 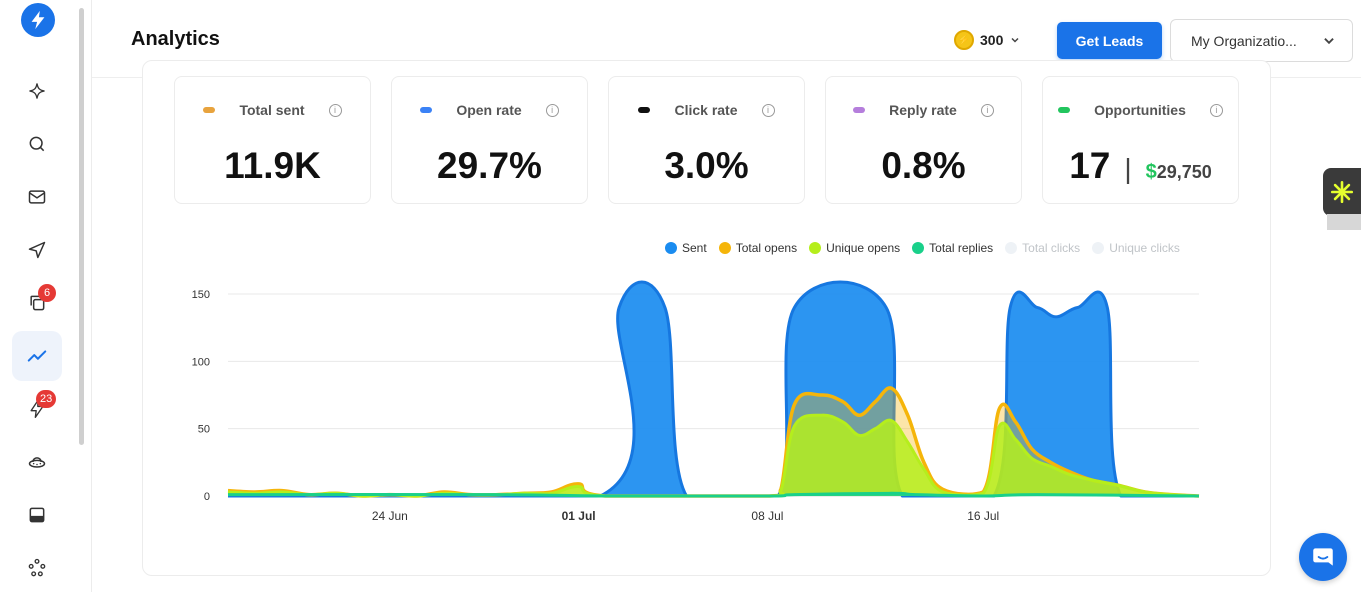 What do you see at coordinates (1184, 172) in the screenshot?
I see `opportunities-money: 29,750` at bounding box center [1184, 172].